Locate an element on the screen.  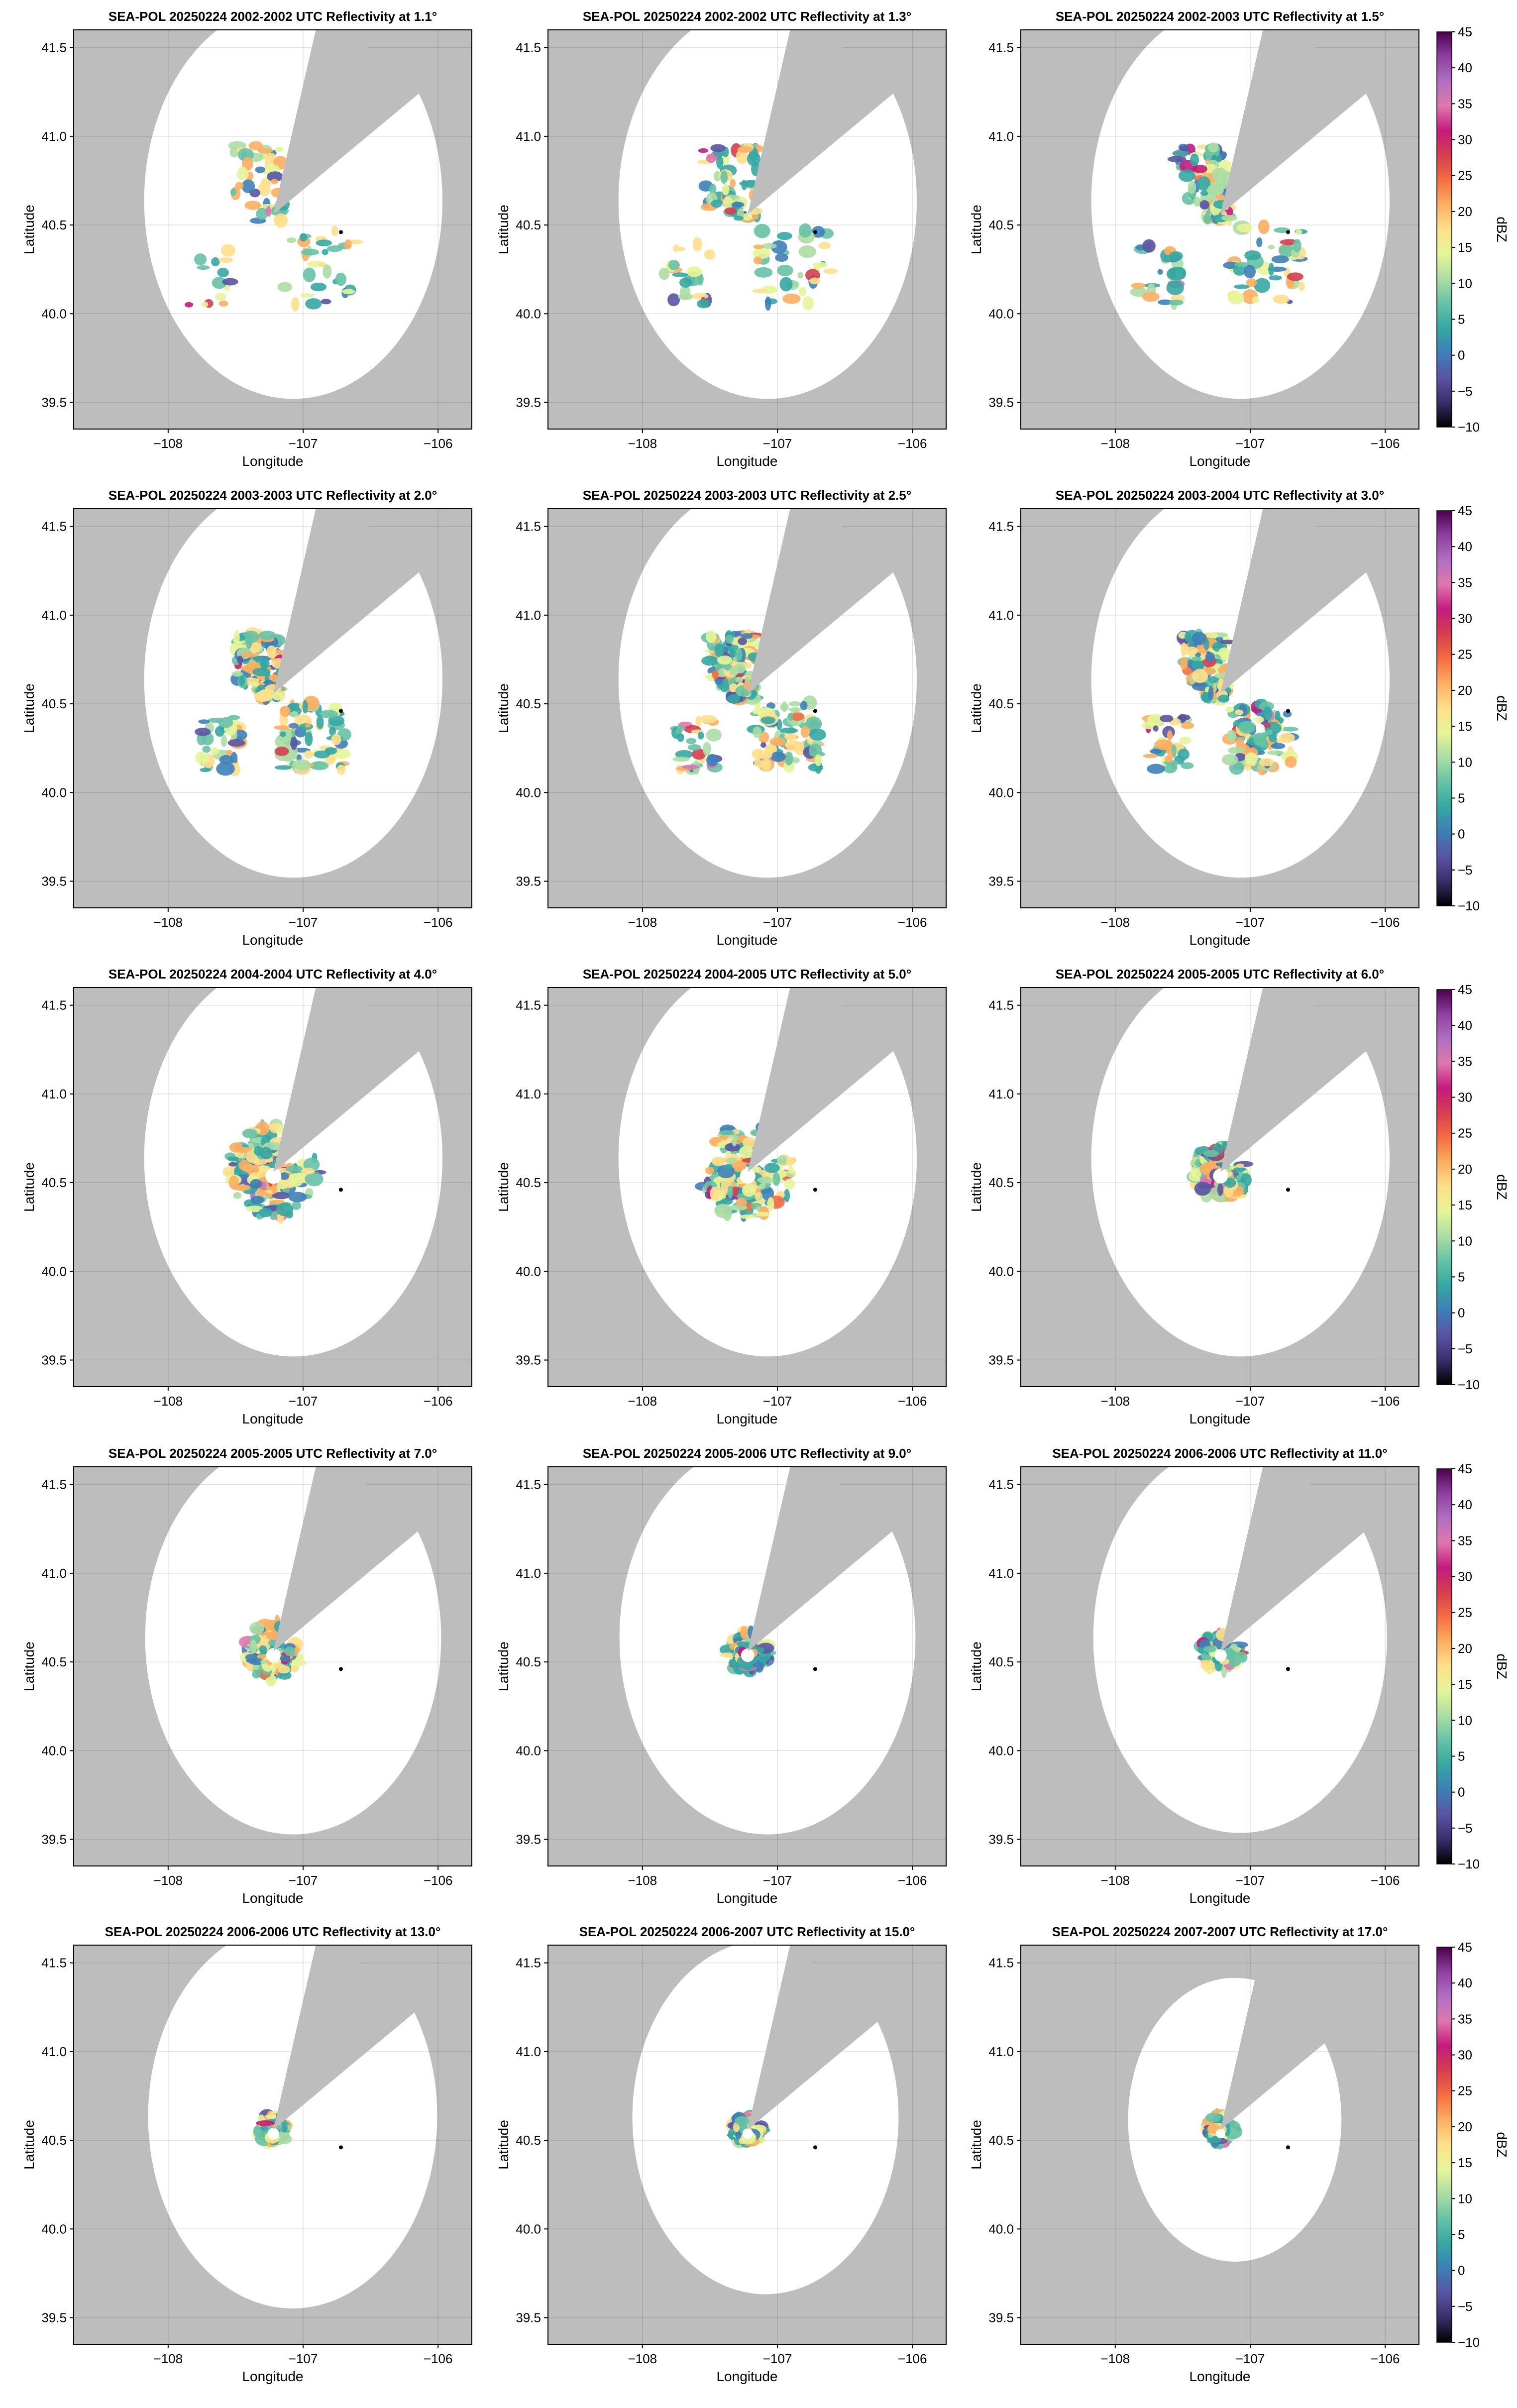
colorbar-tick-label: 20 is located at coordinates (1465, 690).